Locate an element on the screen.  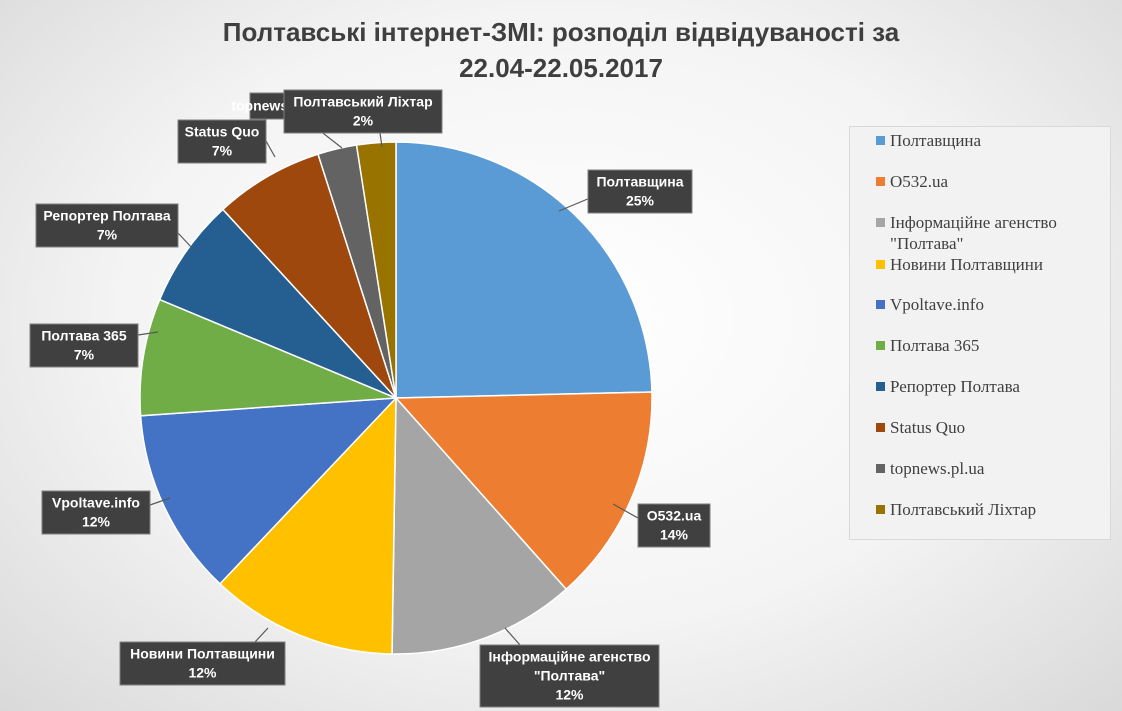
data-label-name: Status Quo is located at coordinates (222, 132).